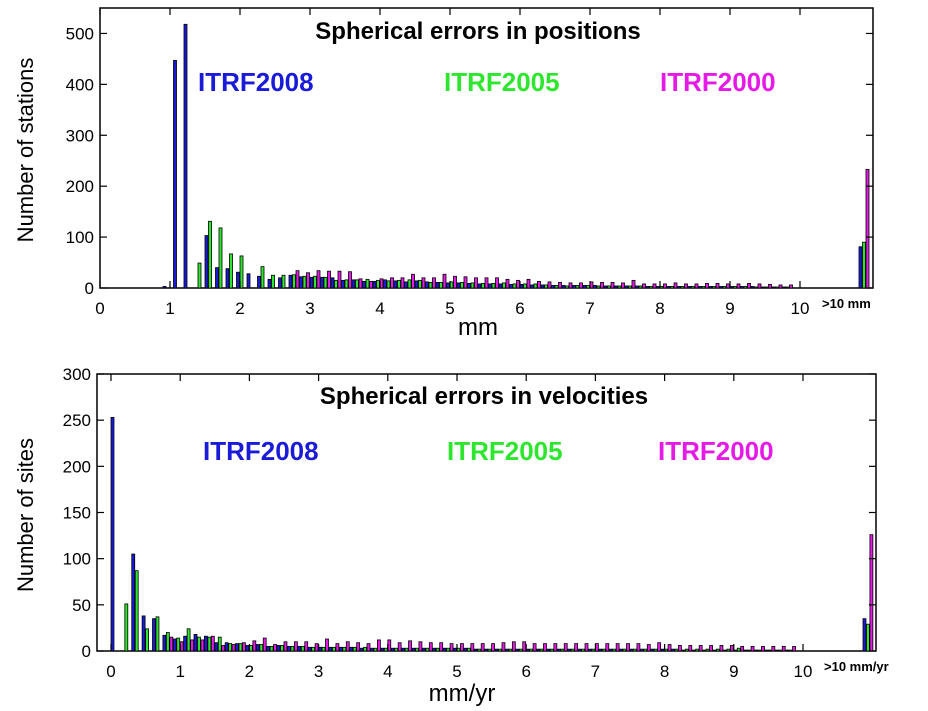 The width and height of the screenshot is (928, 711). What do you see at coordinates (25, 150) in the screenshot?
I see `positions-y-axis-label: Number of stations` at bounding box center [25, 150].